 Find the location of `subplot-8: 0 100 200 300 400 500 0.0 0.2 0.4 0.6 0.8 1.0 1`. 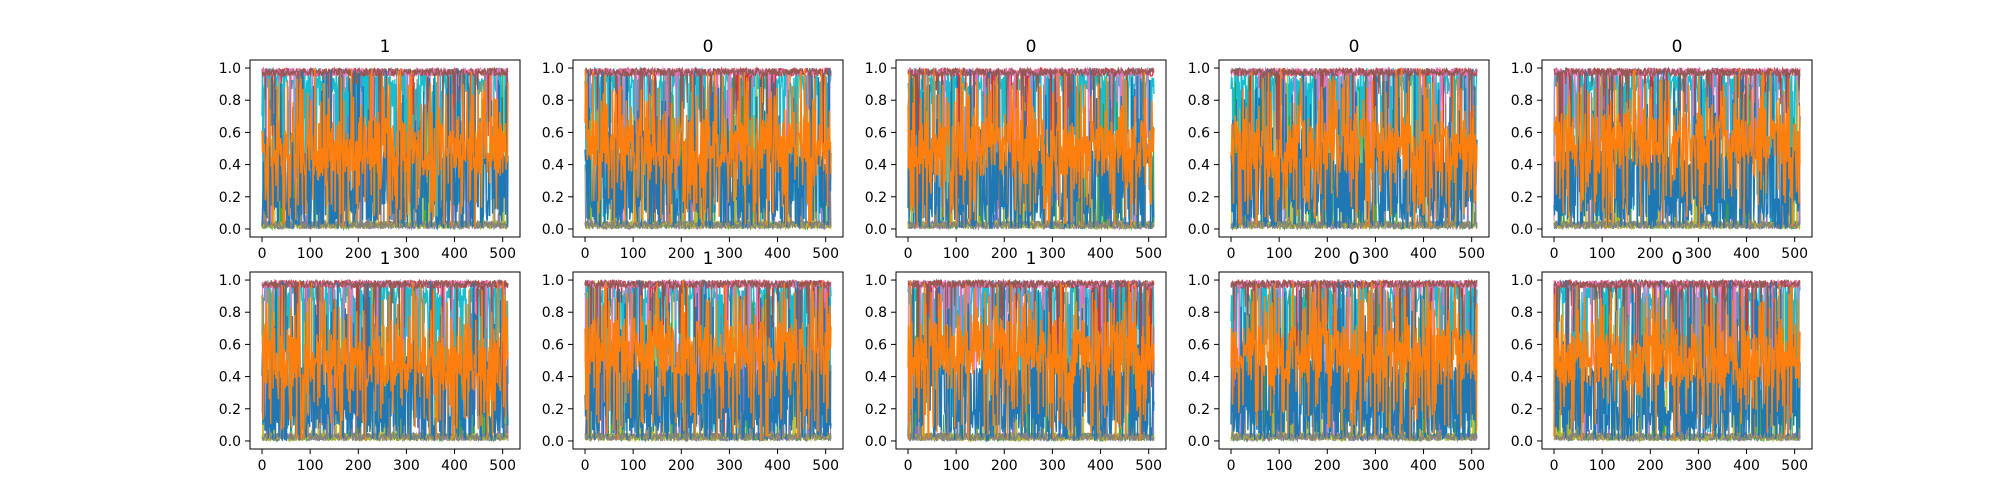

subplot-8: 0 100 200 300 400 500 0.0 0.2 0.4 0.6 0.8 1.0 1 is located at coordinates (1016, 361).